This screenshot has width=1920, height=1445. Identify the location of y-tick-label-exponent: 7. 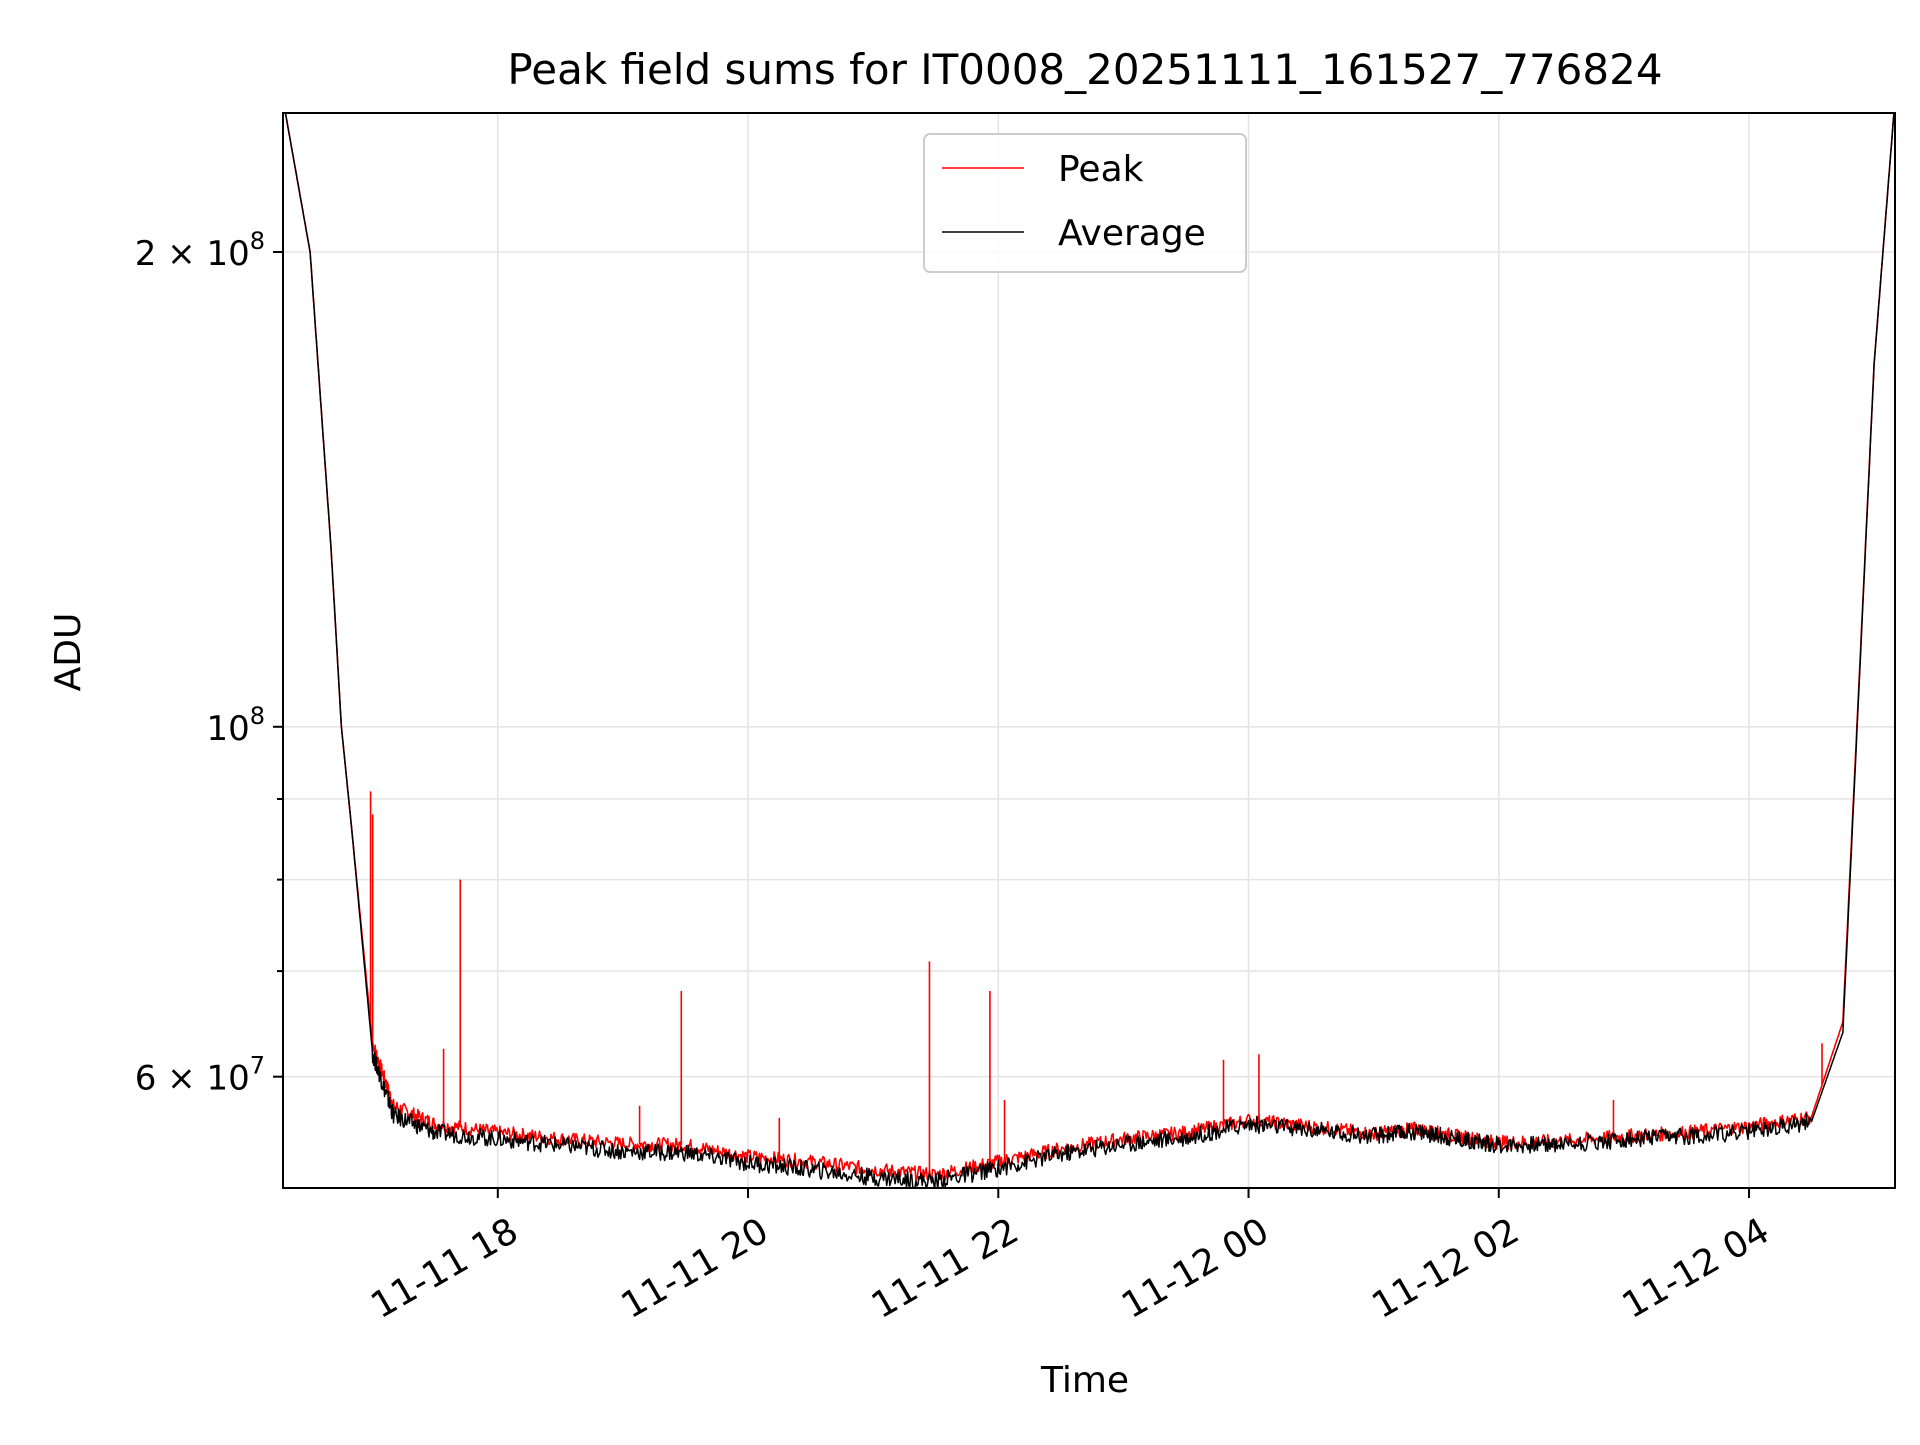
(257, 1066).